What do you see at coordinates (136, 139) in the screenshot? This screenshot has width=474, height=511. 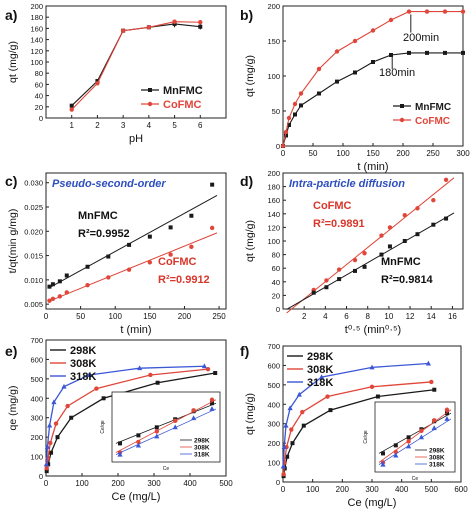 I see `x-axis-label: pH` at bounding box center [136, 139].